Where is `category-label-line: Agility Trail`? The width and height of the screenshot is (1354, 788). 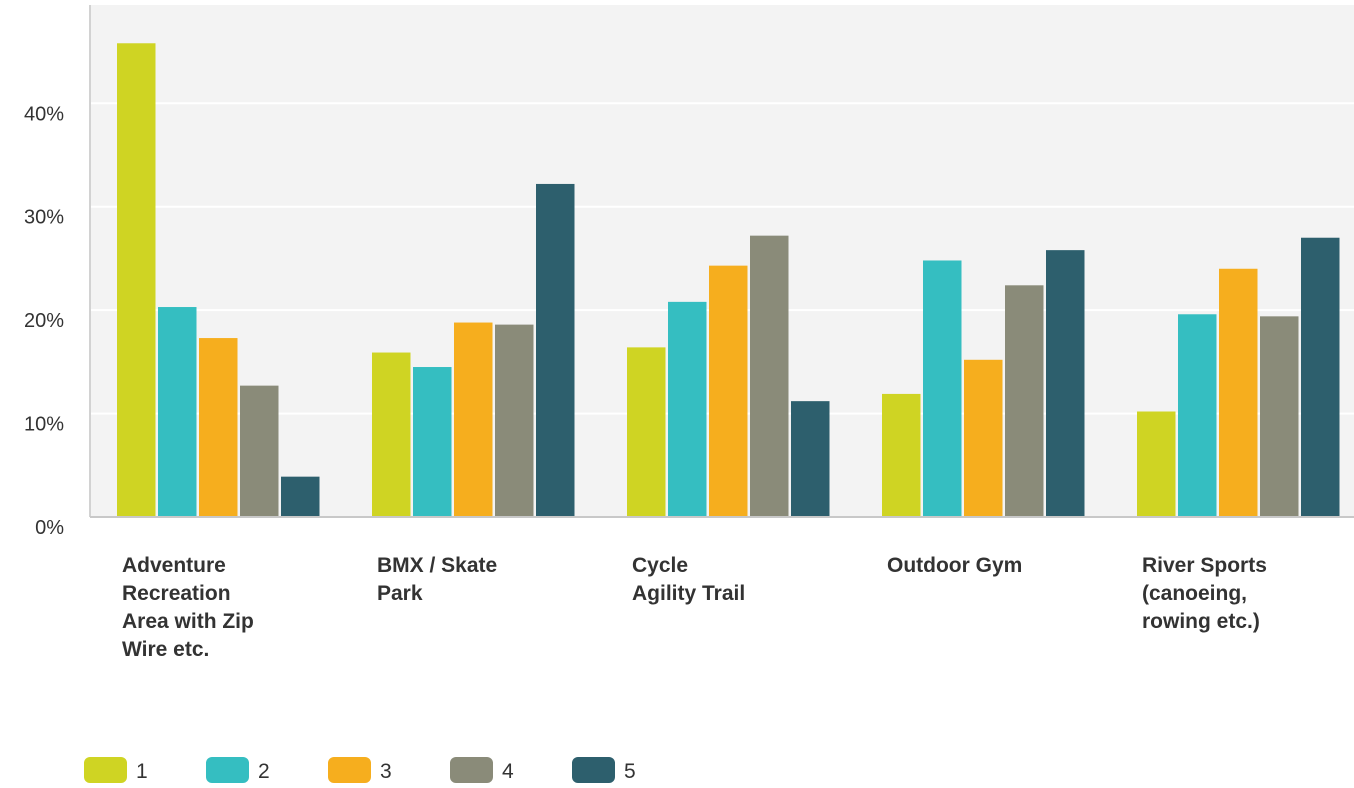
category-label-line: Agility Trail is located at coordinates (688, 593).